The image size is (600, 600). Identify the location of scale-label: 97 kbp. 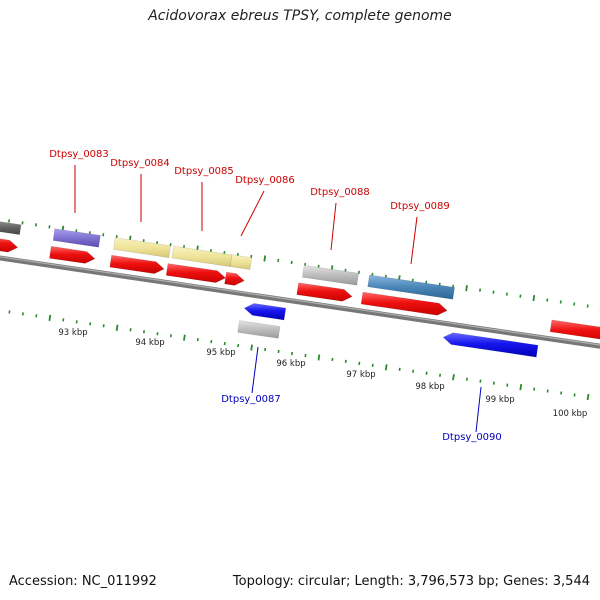
(360, 375).